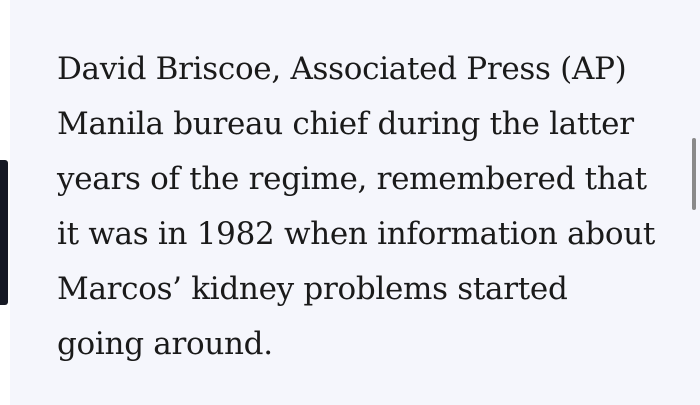  Describe the element at coordinates (165, 344) in the screenshot. I see `paragraph-line: going around.` at that location.